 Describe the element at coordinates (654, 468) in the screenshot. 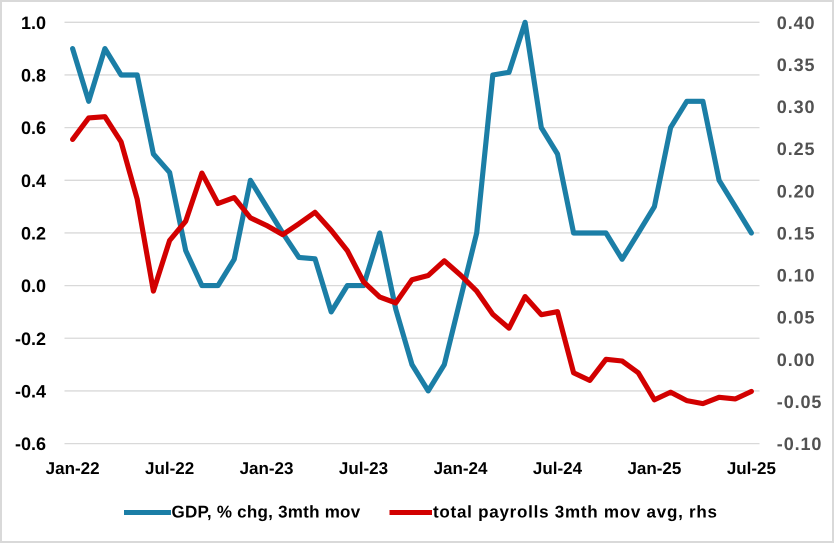

I see `svg-text: Jan-25` at that location.